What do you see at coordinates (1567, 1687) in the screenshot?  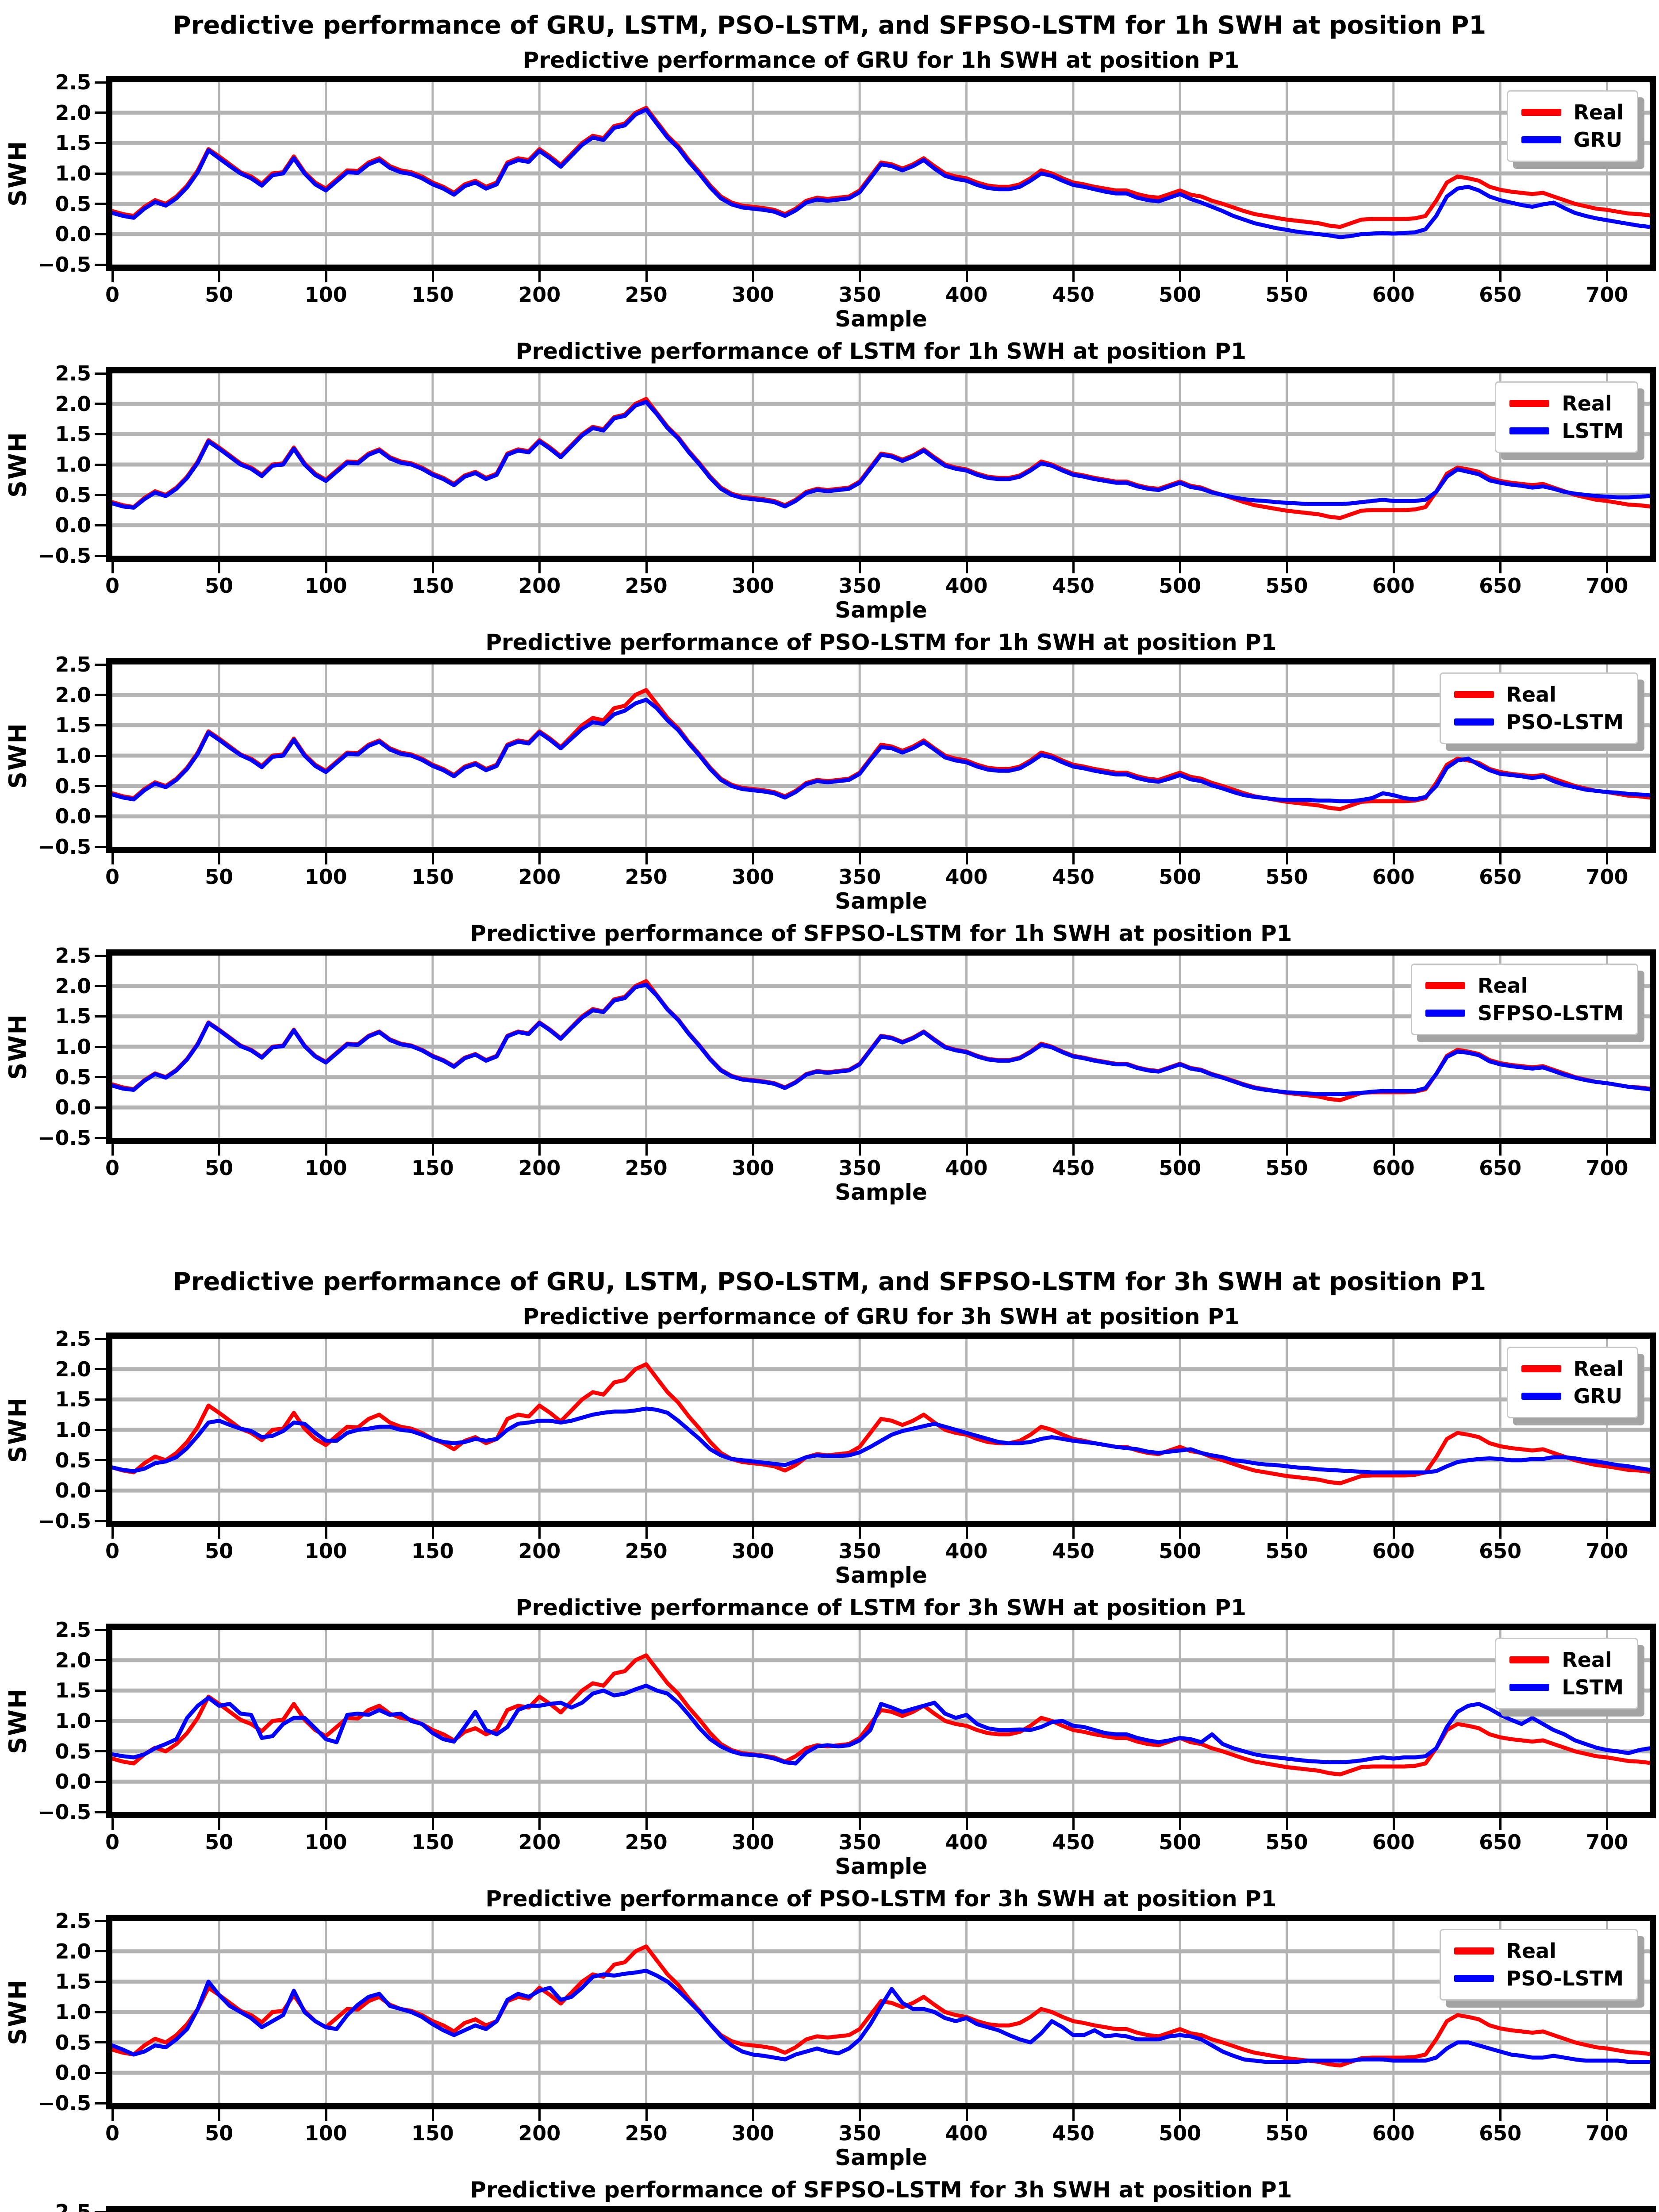 I see `legend-item-model: LSTM` at bounding box center [1567, 1687].